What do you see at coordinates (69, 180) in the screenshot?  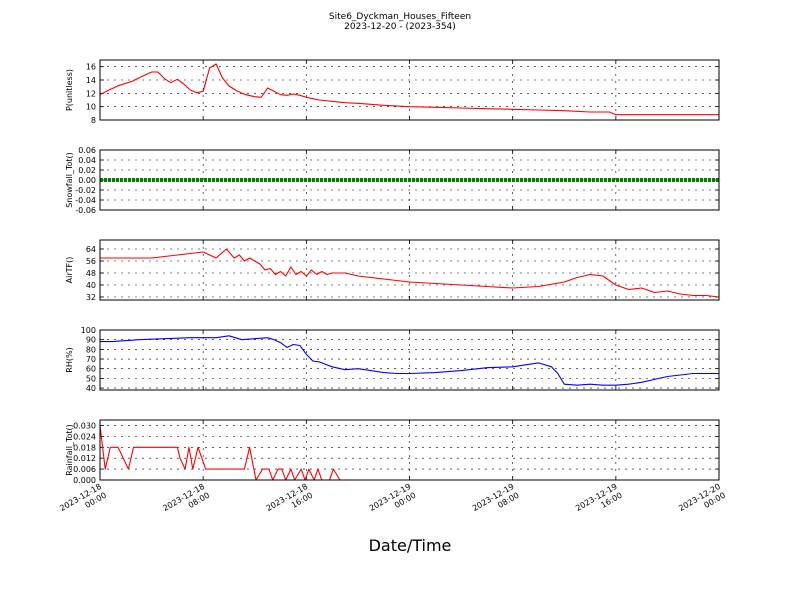 I see `y-axis-label: Snowfall_Tot()` at bounding box center [69, 180].